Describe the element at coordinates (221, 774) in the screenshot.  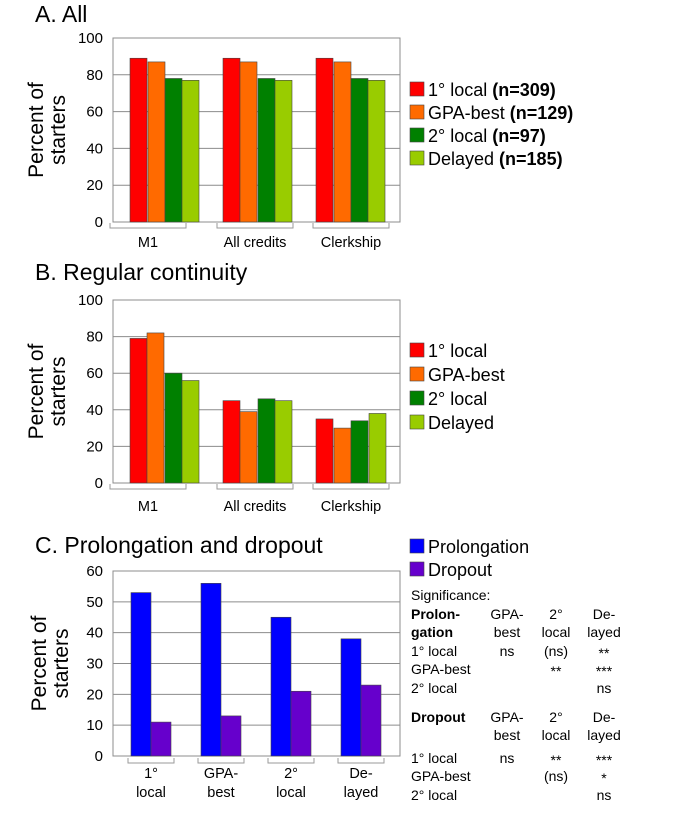
I see `x-category-label: GPA-` at that location.